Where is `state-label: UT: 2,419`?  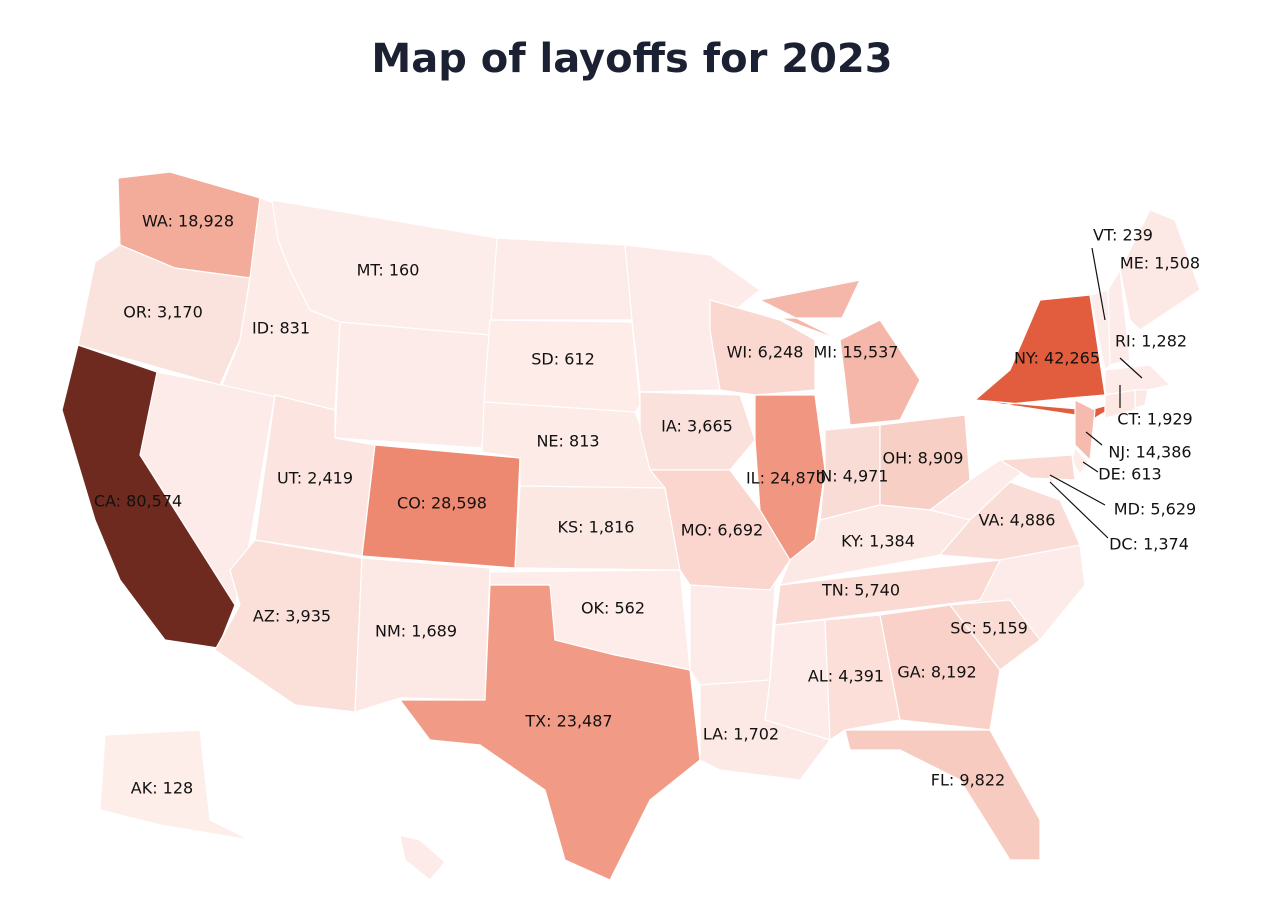
state-label: UT: 2,419 is located at coordinates (315, 478).